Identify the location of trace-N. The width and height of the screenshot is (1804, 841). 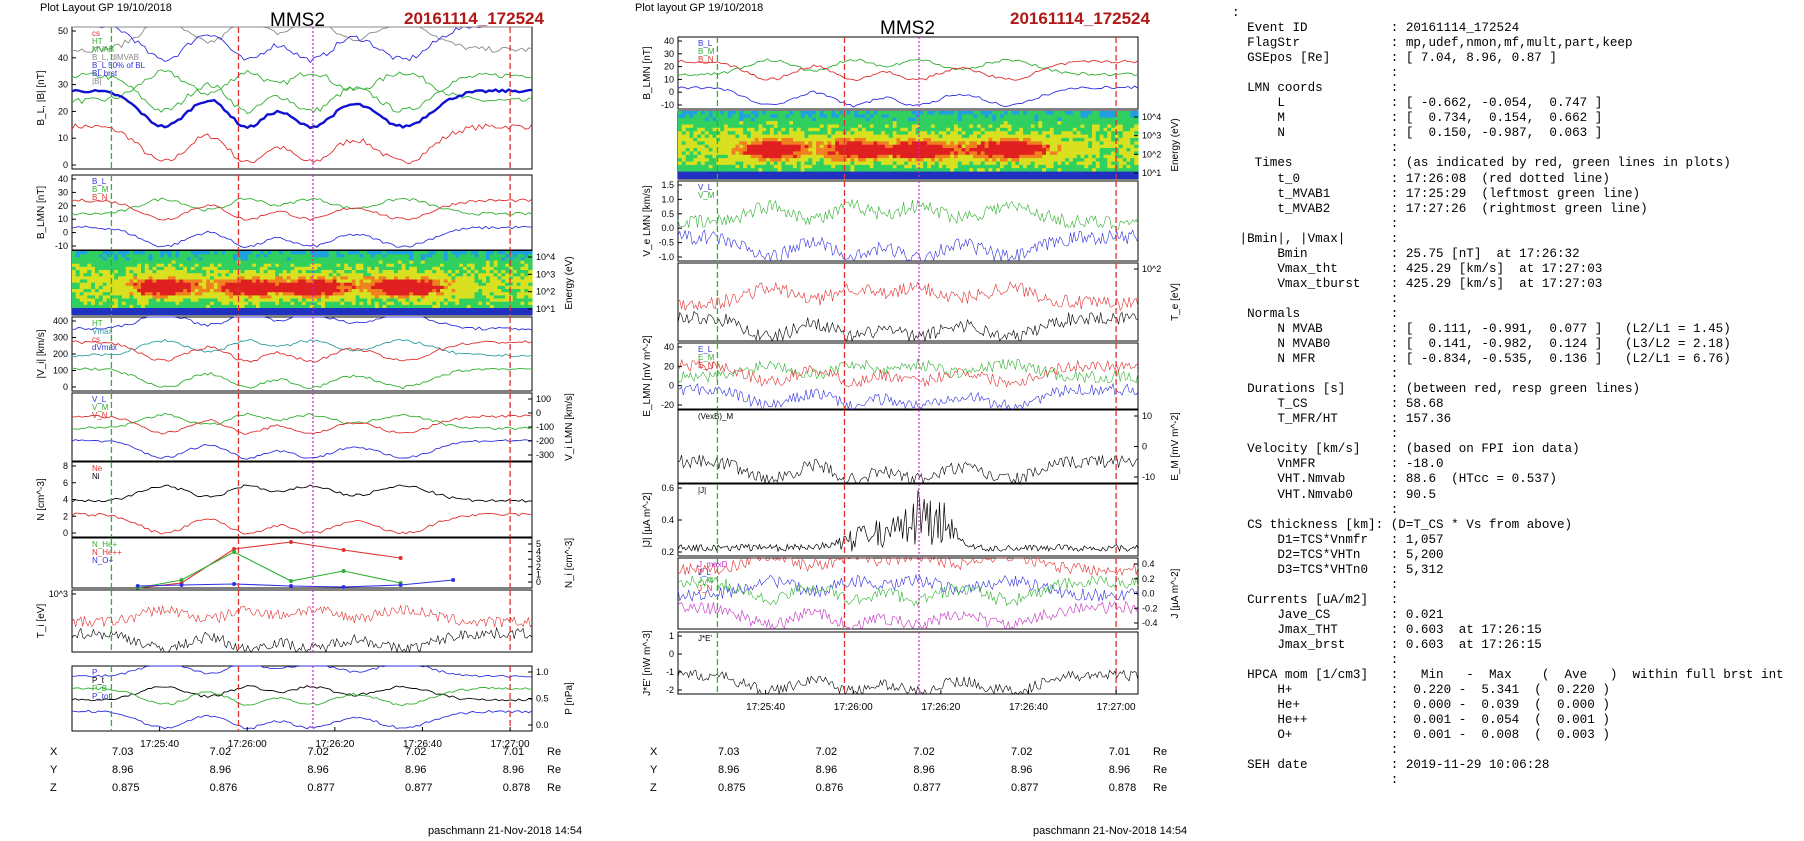
(302, 493).